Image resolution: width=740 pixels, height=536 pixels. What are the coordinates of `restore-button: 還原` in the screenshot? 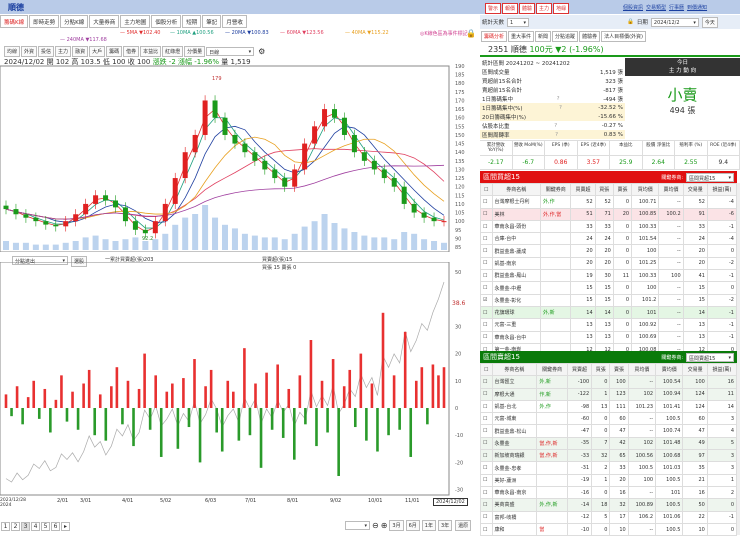 It's located at (463, 525).